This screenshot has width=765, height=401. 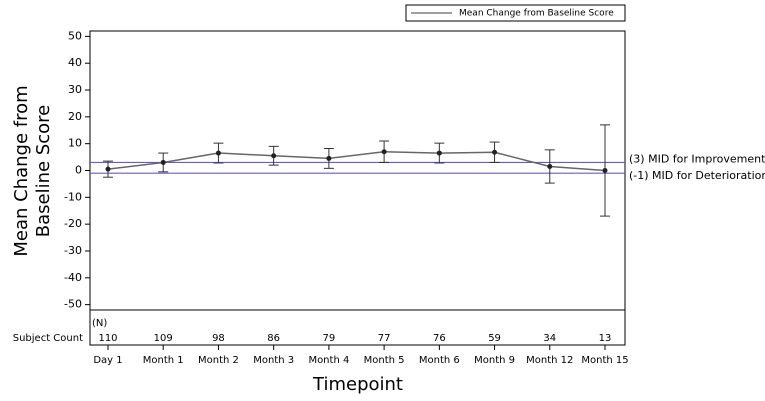 What do you see at coordinates (697, 158) in the screenshot?
I see `reference-label: (3) MID for Improvement` at bounding box center [697, 158].